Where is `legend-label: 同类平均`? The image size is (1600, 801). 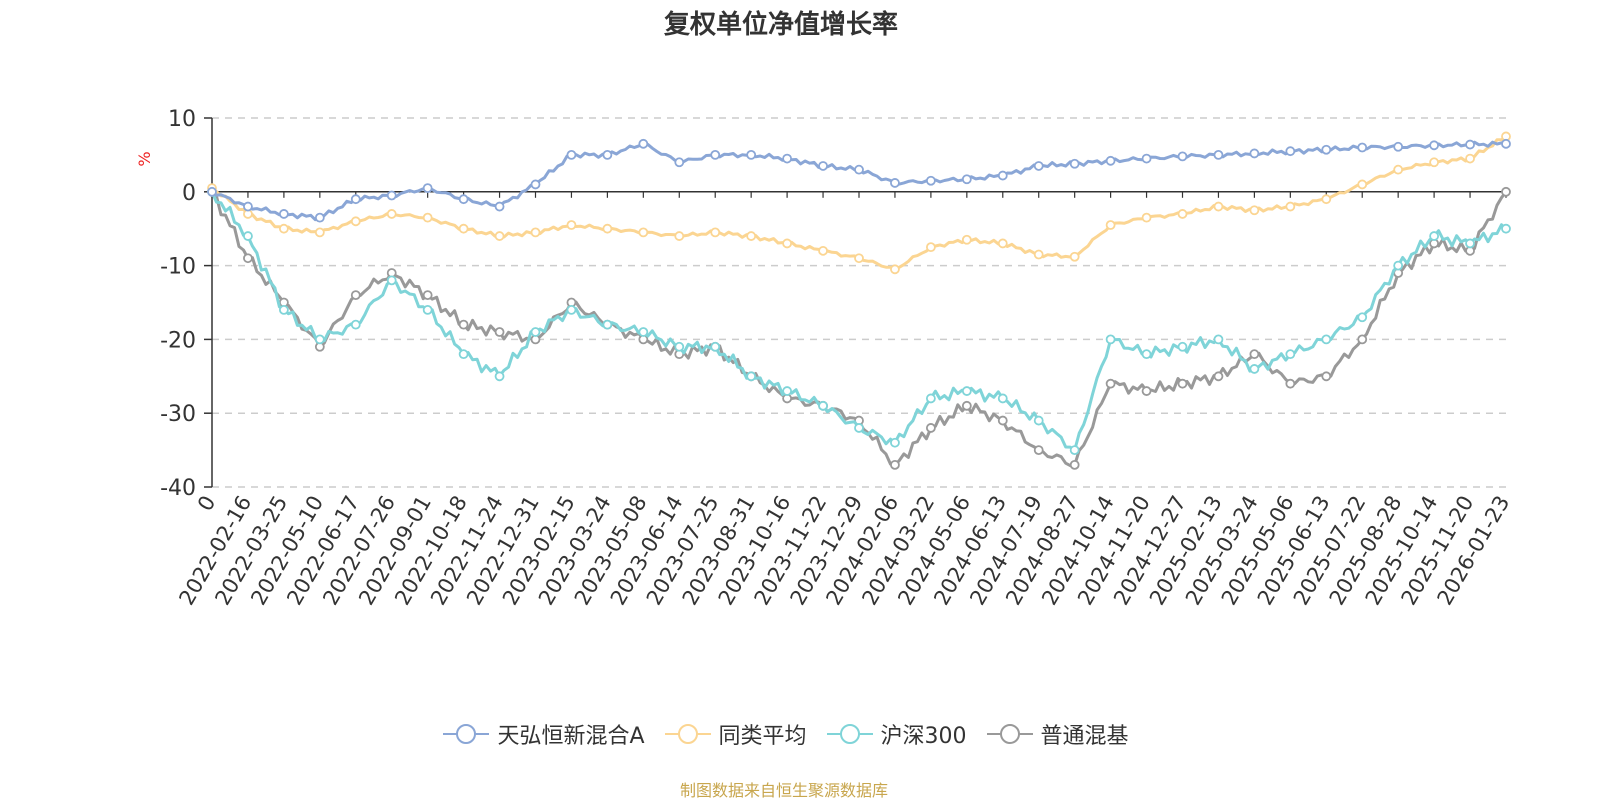 legend-label: 同类平均 is located at coordinates (762, 736).